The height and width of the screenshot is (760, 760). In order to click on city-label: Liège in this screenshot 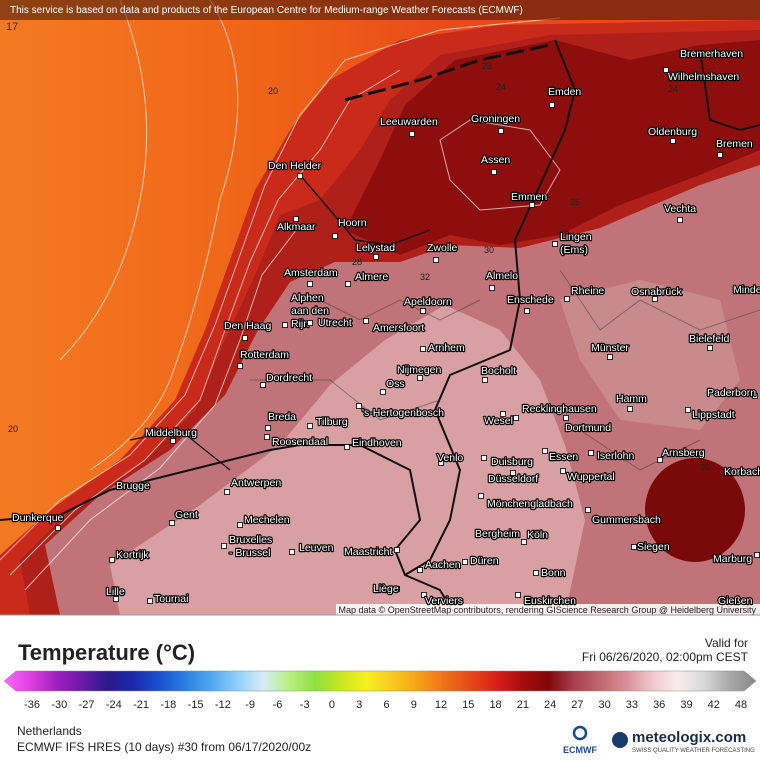, I will do `click(386, 589)`.